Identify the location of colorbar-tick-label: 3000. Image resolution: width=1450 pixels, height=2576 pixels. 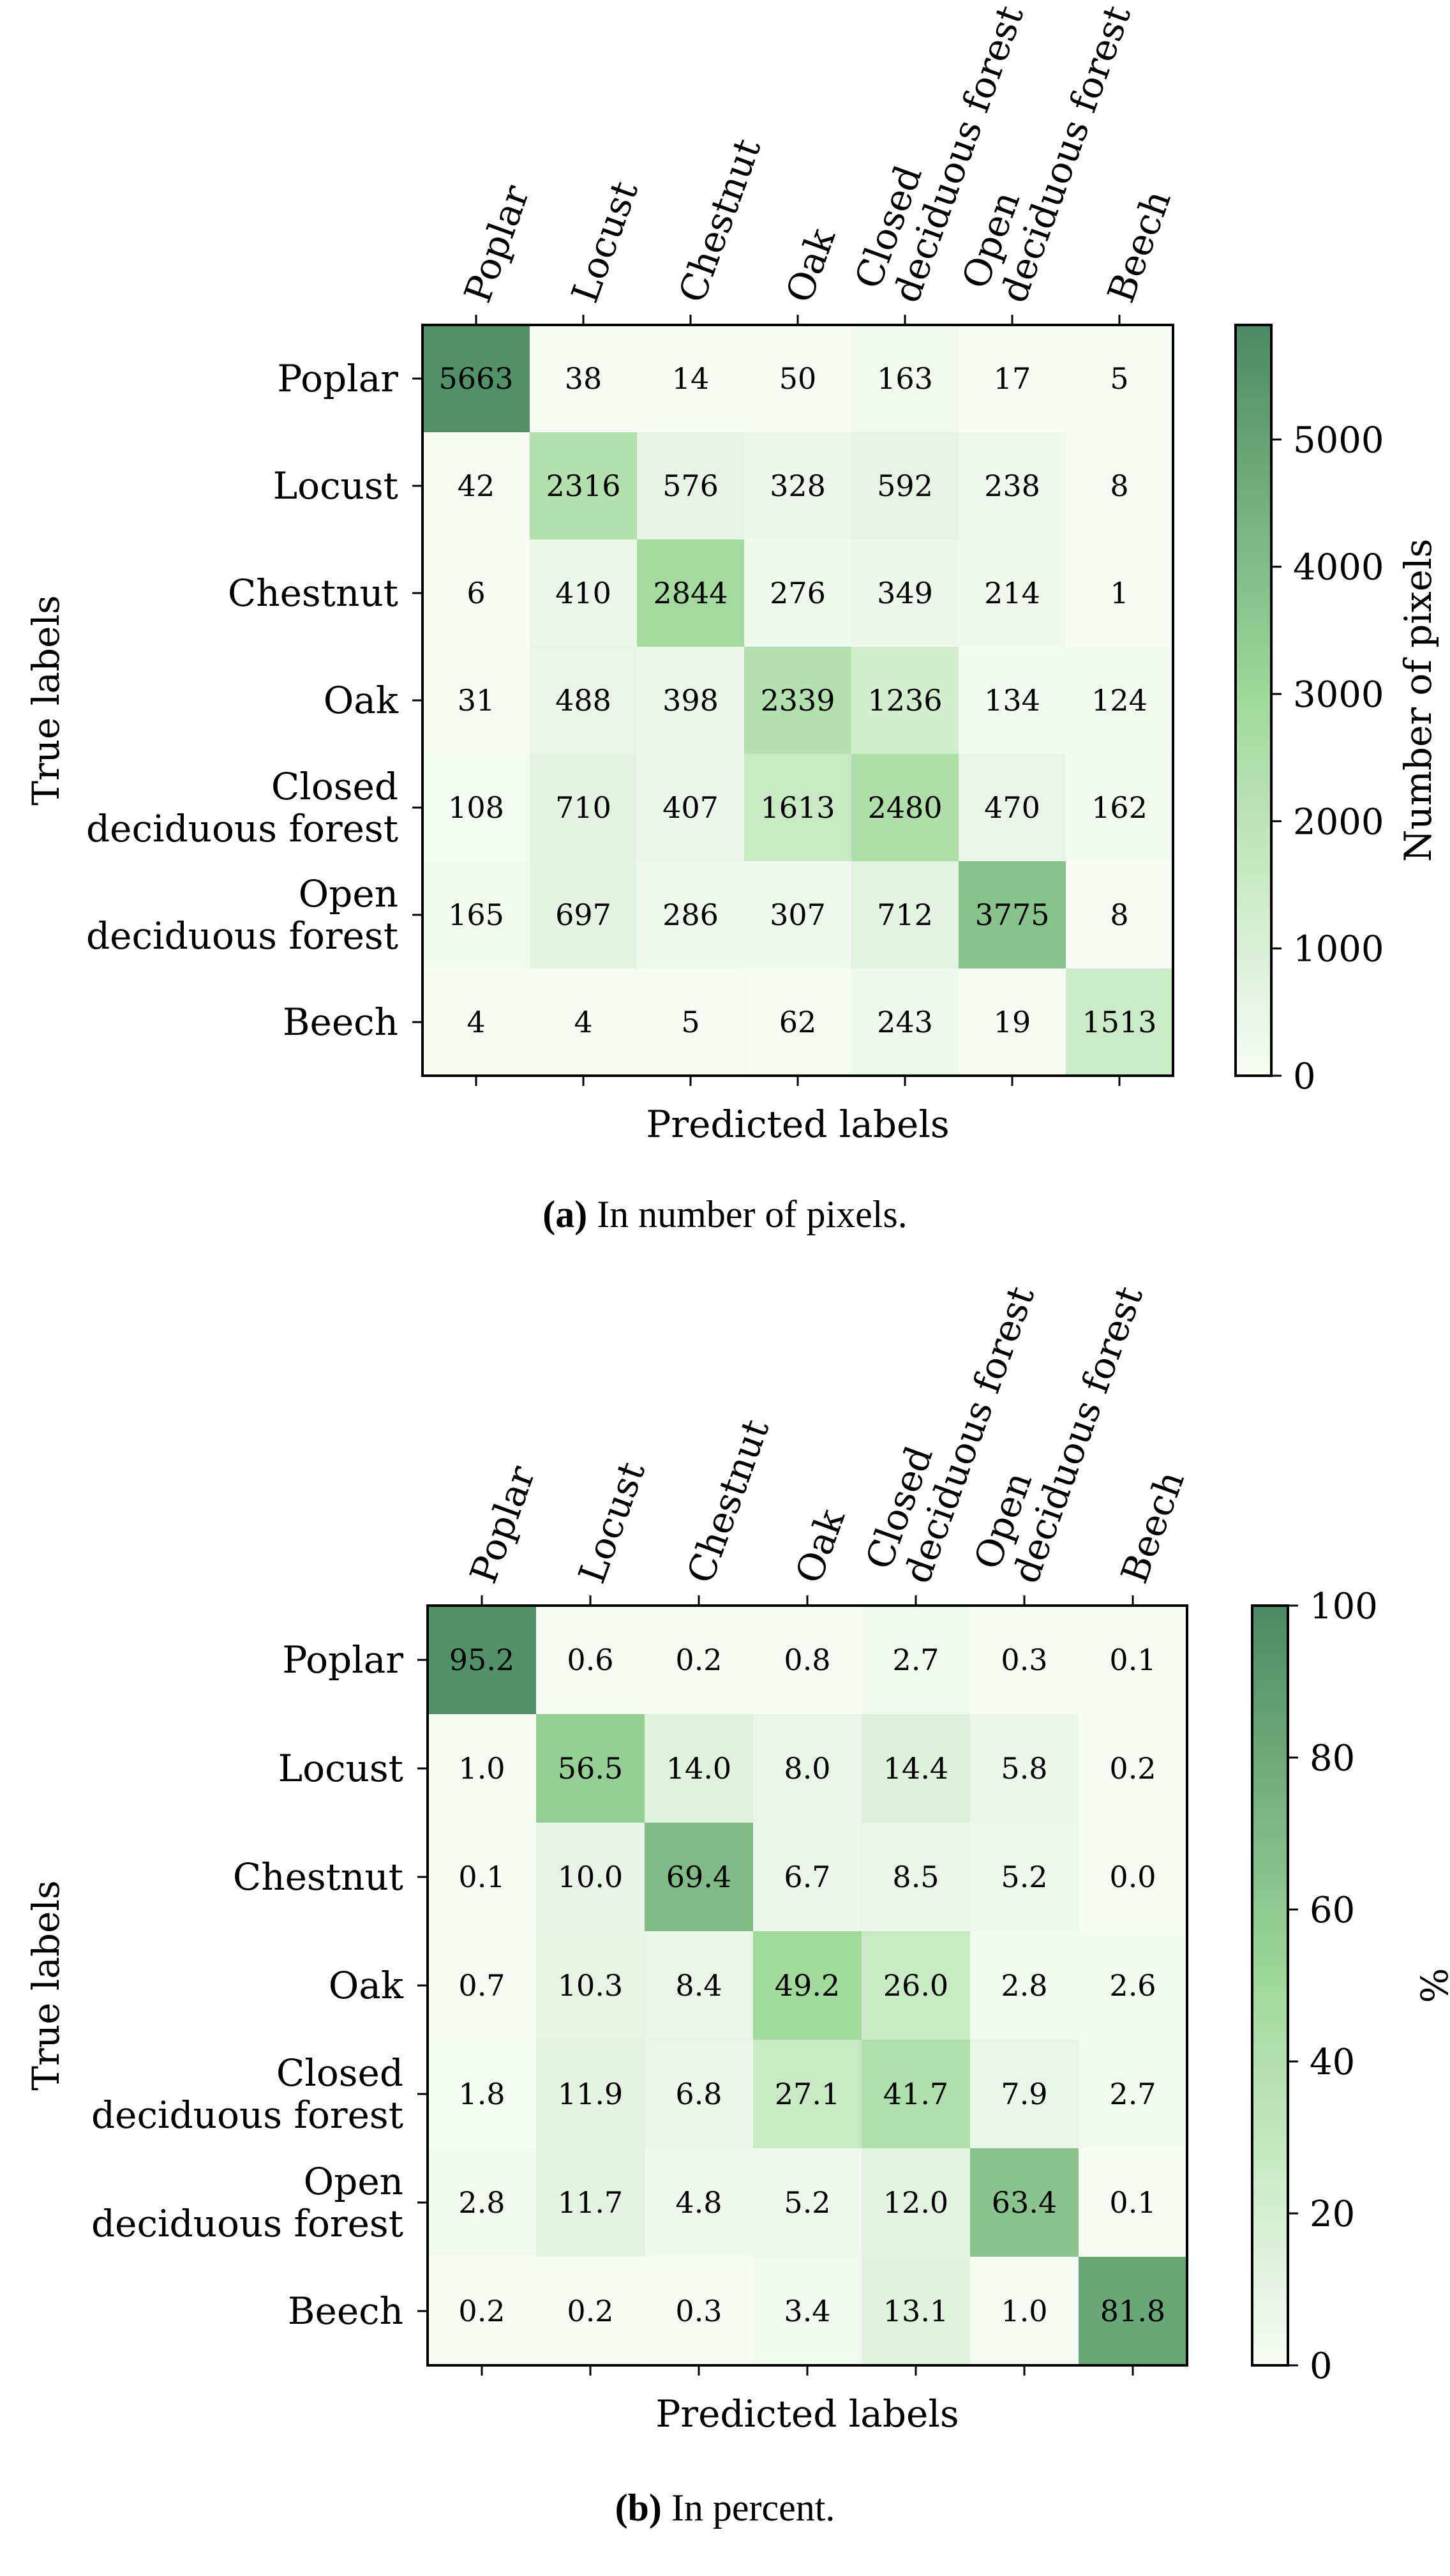
(1338, 695).